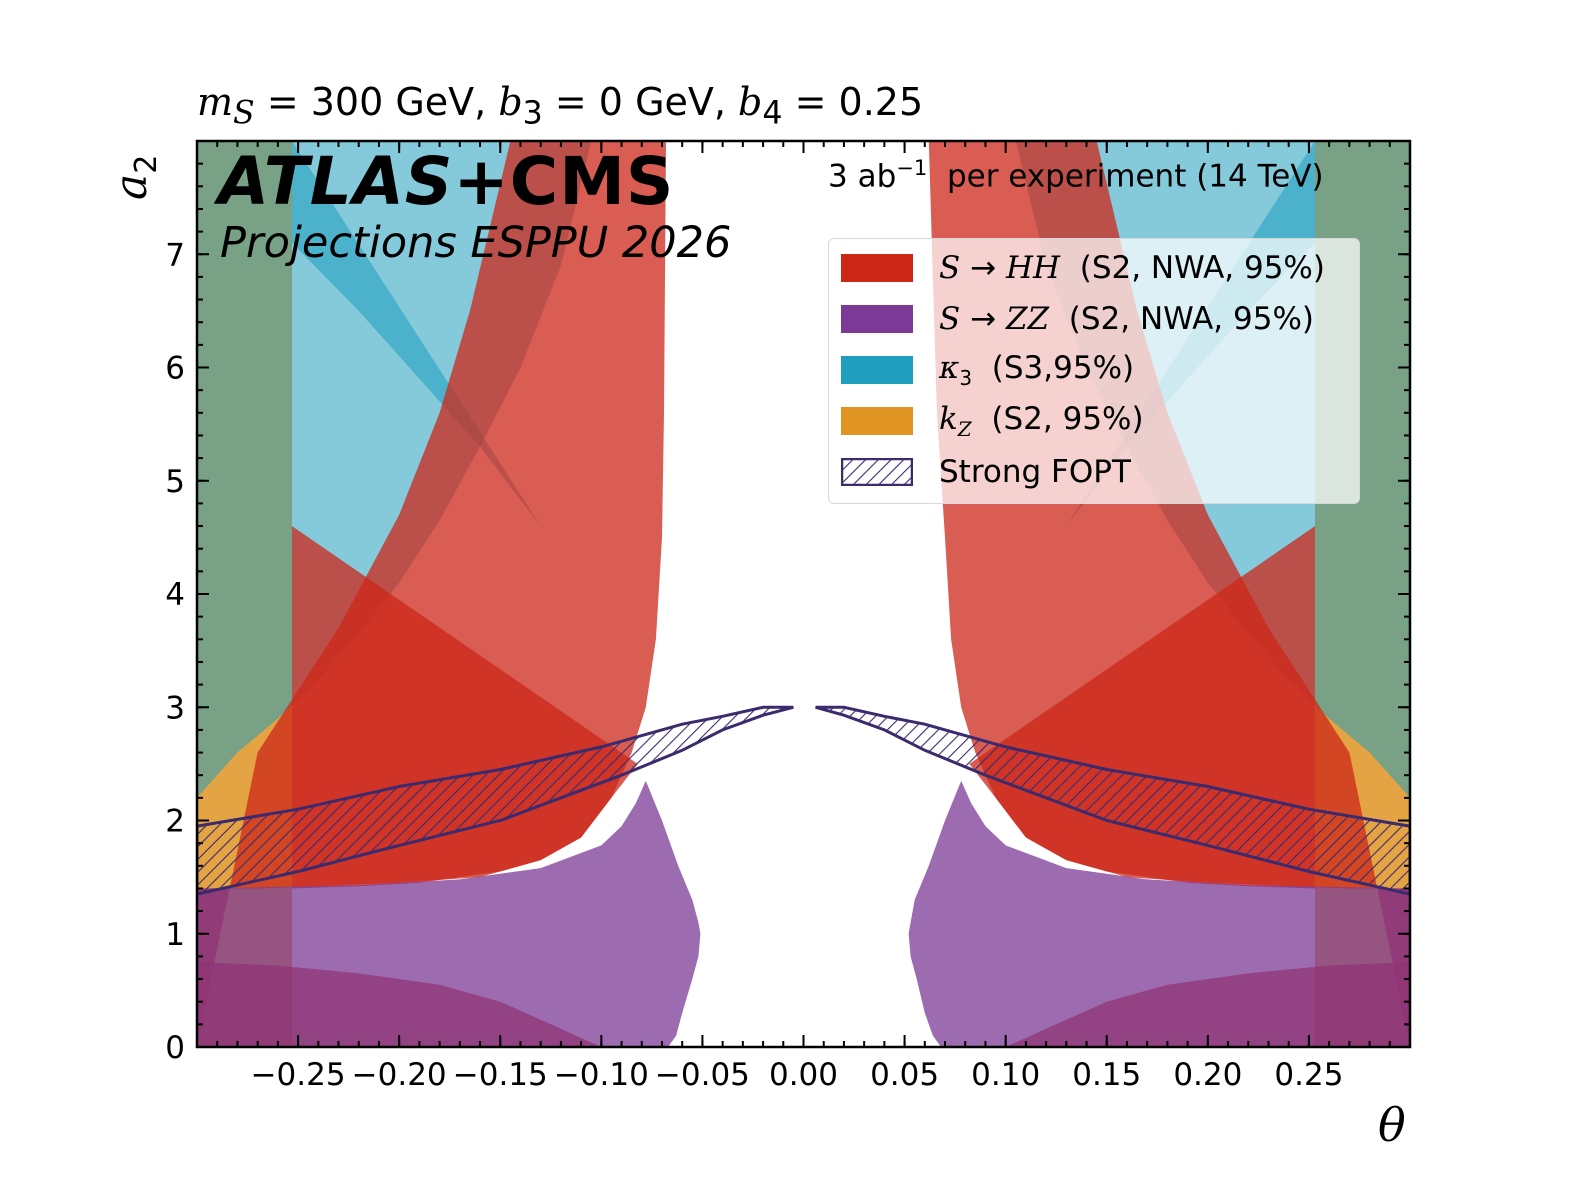 The image size is (1577, 1183). Describe the element at coordinates (175, 708) in the screenshot. I see `y-tick-label: 3` at that location.